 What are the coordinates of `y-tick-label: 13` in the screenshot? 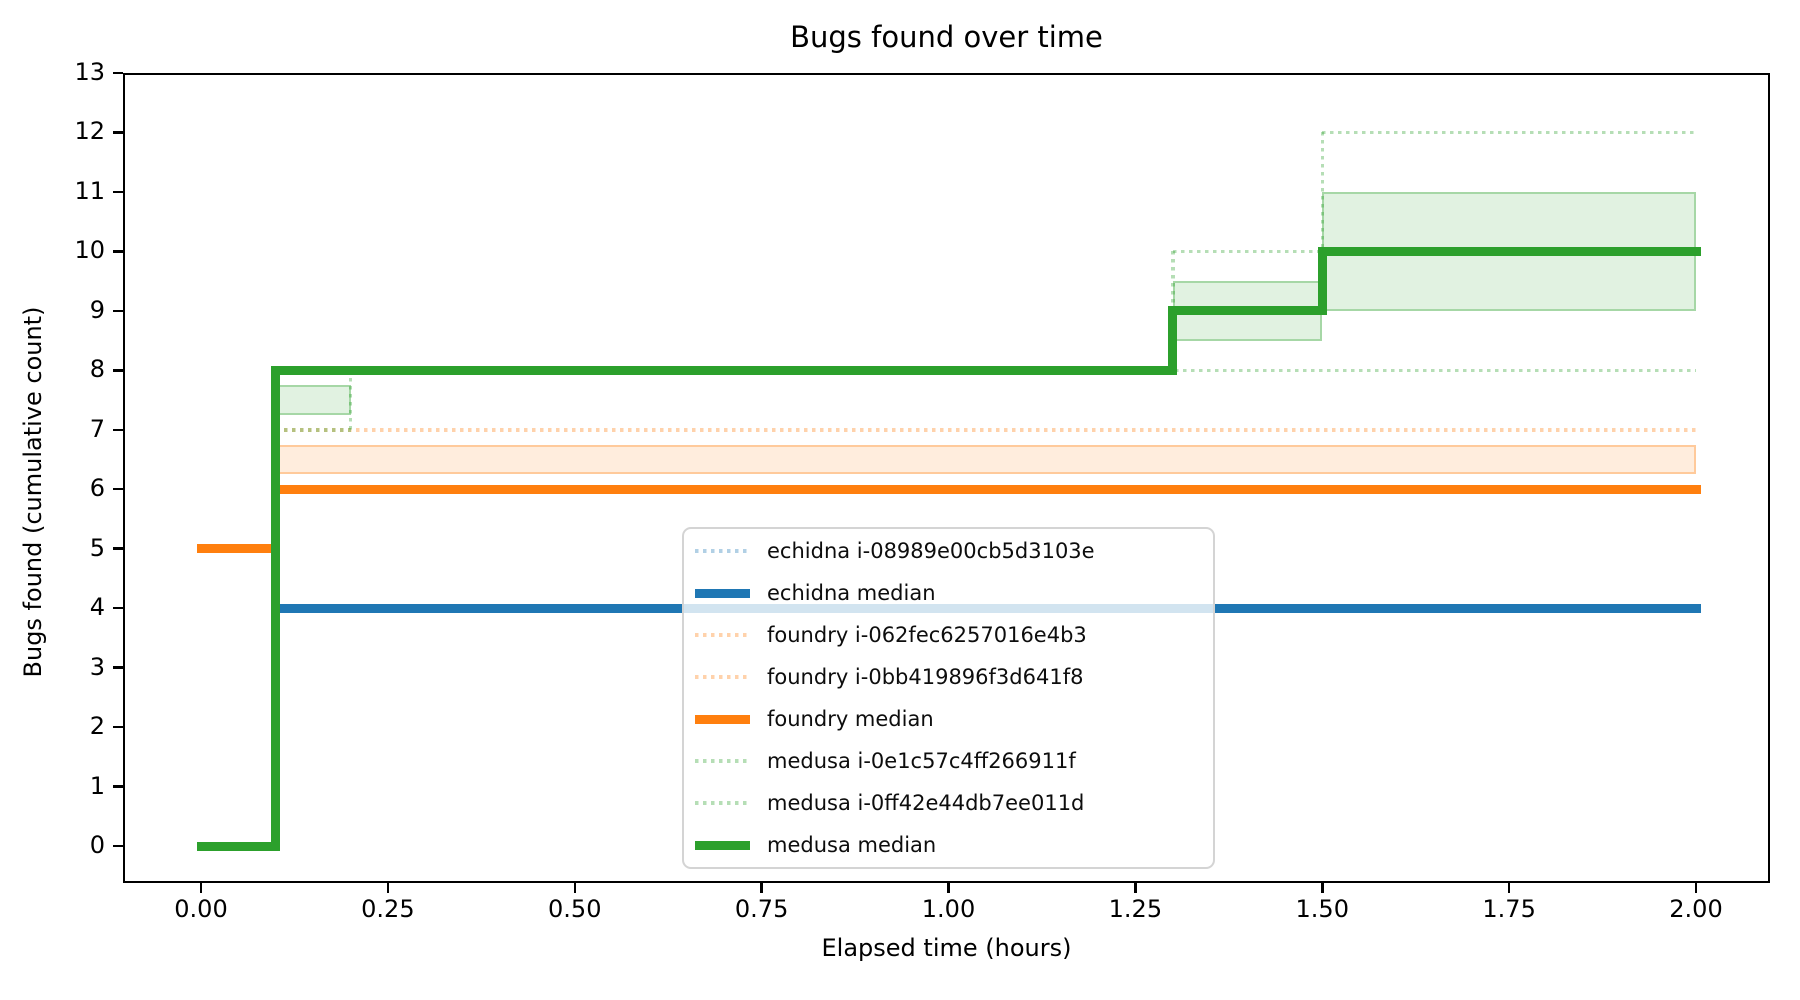 It's located at (89, 72).